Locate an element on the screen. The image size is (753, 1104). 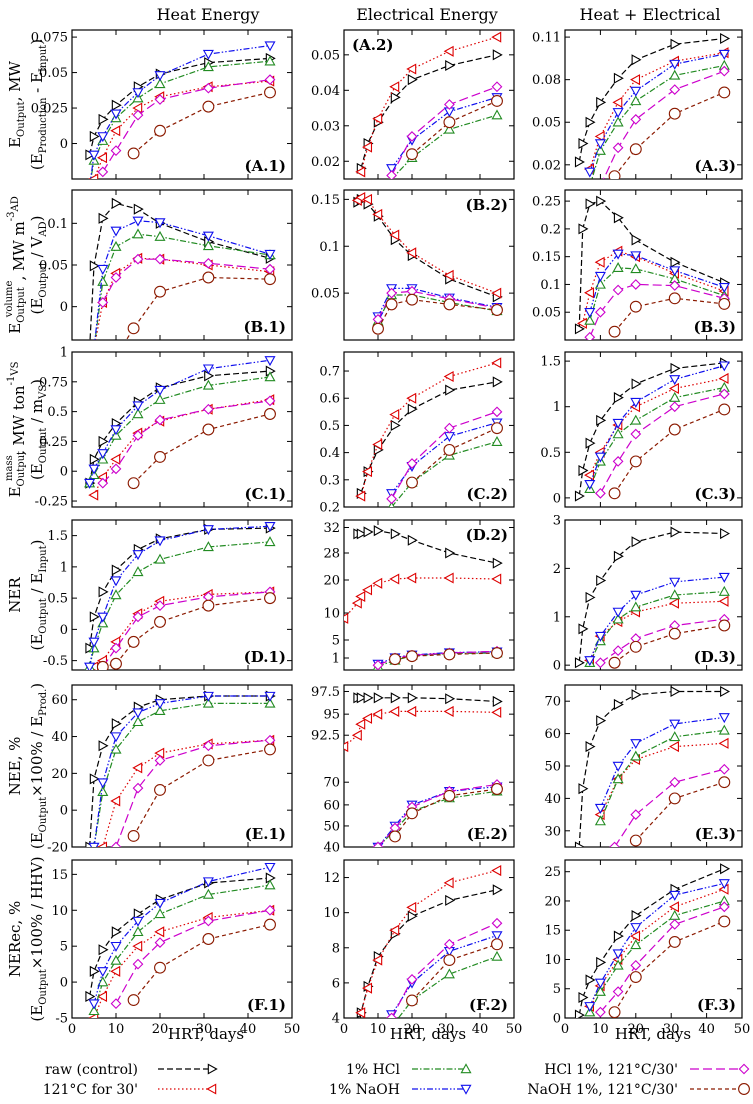
panel-c-3: 0 0.5 1 1.5 (C.3) is located at coordinates (641, 429).